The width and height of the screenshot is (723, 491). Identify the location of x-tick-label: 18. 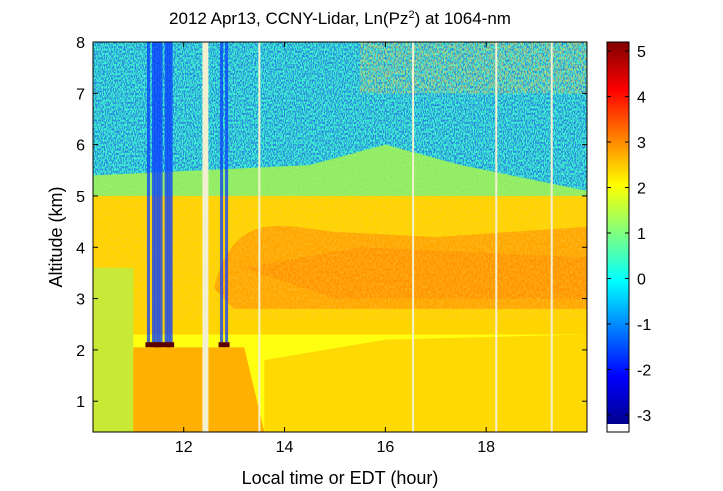
(486, 447).